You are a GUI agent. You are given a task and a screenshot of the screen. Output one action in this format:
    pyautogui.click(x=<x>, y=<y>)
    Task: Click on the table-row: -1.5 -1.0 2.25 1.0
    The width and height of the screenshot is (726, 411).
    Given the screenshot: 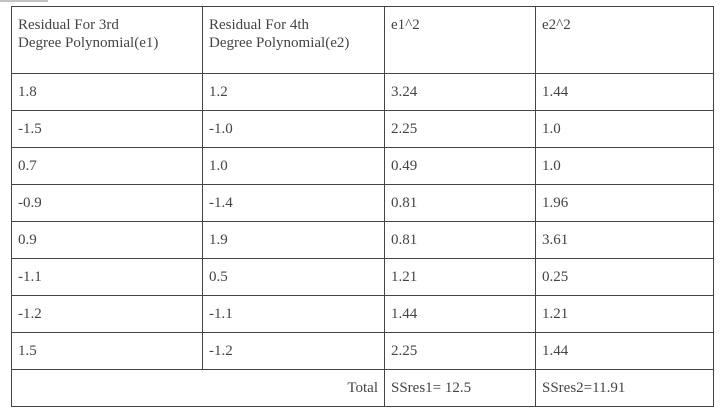 What is the action you would take?
    pyautogui.click(x=362, y=129)
    